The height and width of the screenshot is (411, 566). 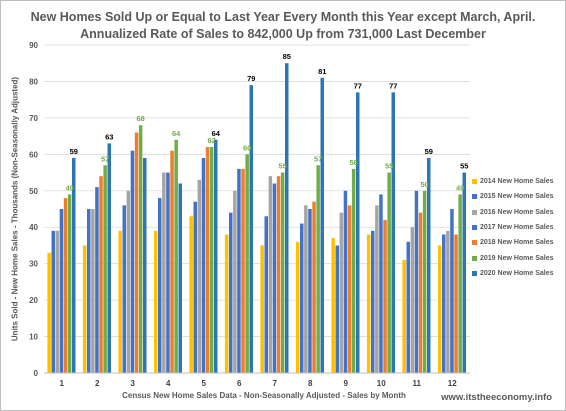 What do you see at coordinates (275, 383) in the screenshot?
I see `x-tick-label: 7` at bounding box center [275, 383].